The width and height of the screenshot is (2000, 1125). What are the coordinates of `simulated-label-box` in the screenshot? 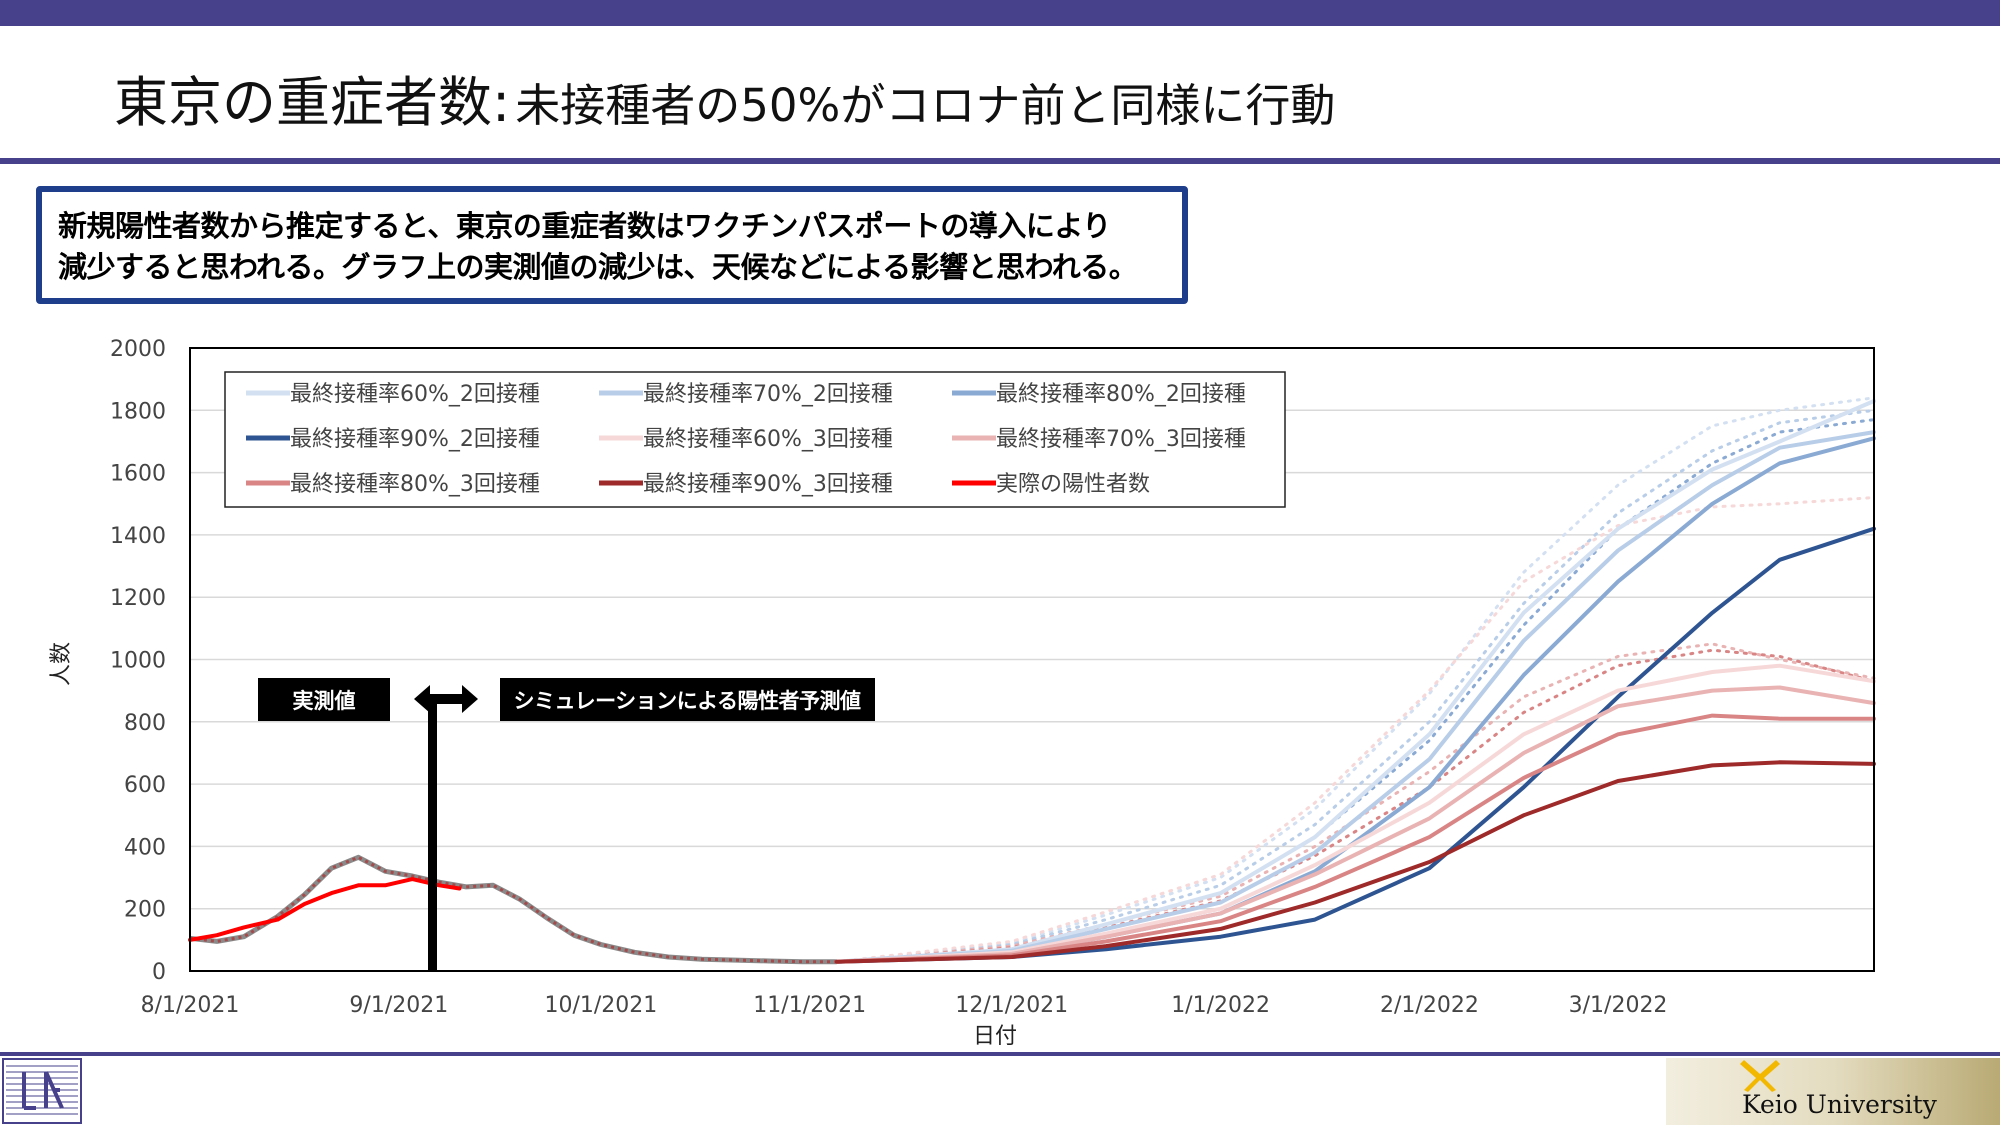 It's located at (687, 699).